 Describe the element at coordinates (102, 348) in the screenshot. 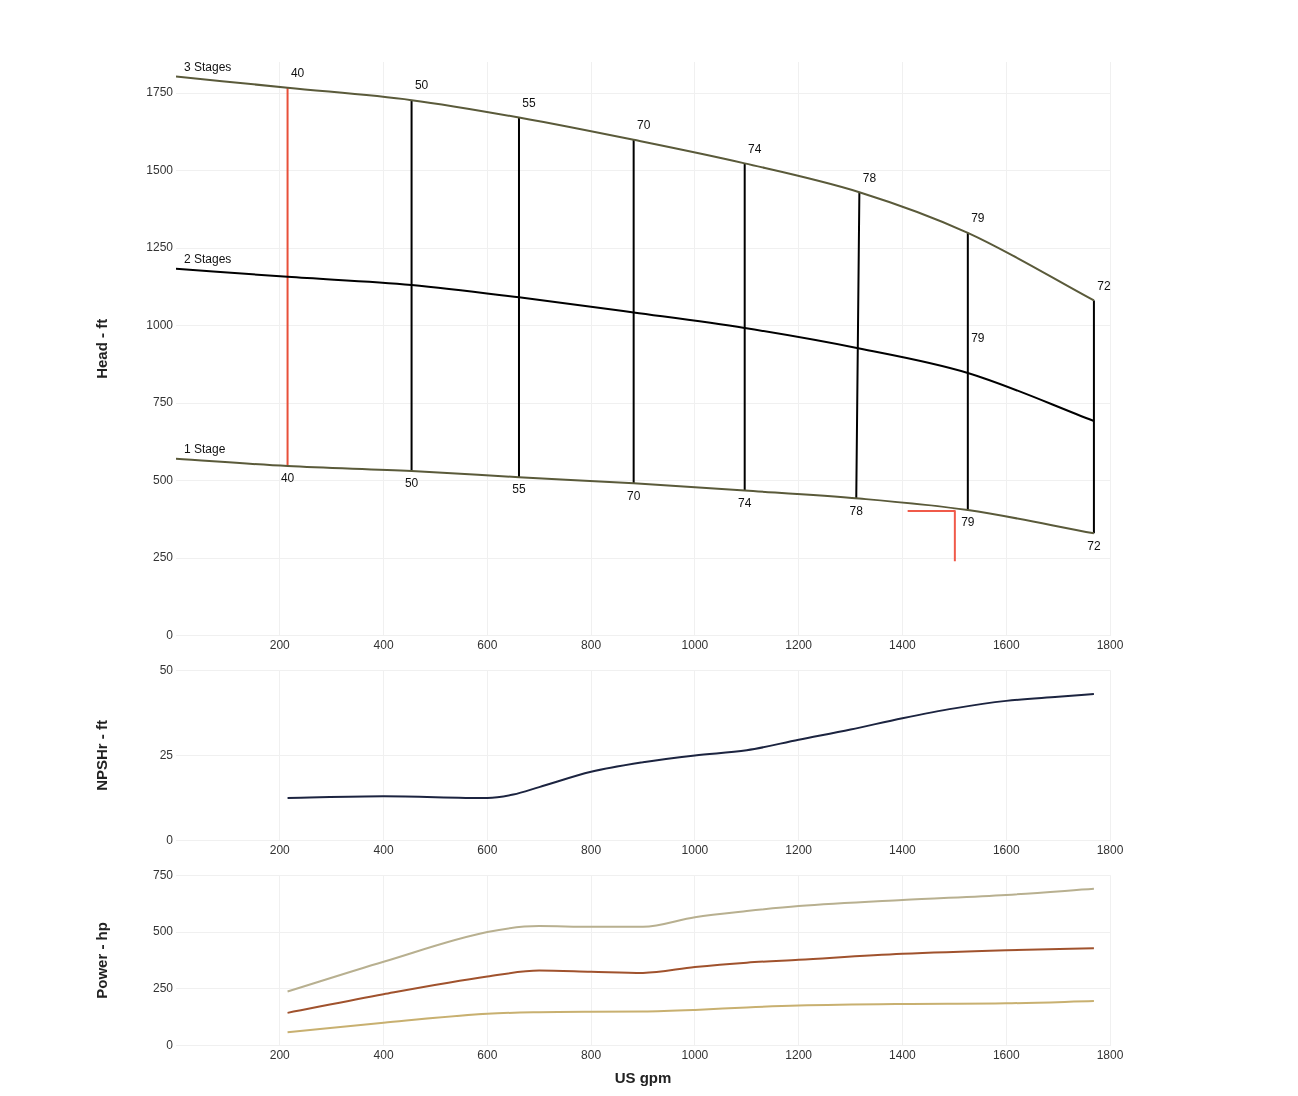

I see `y-axis-title: Head - ft` at that location.